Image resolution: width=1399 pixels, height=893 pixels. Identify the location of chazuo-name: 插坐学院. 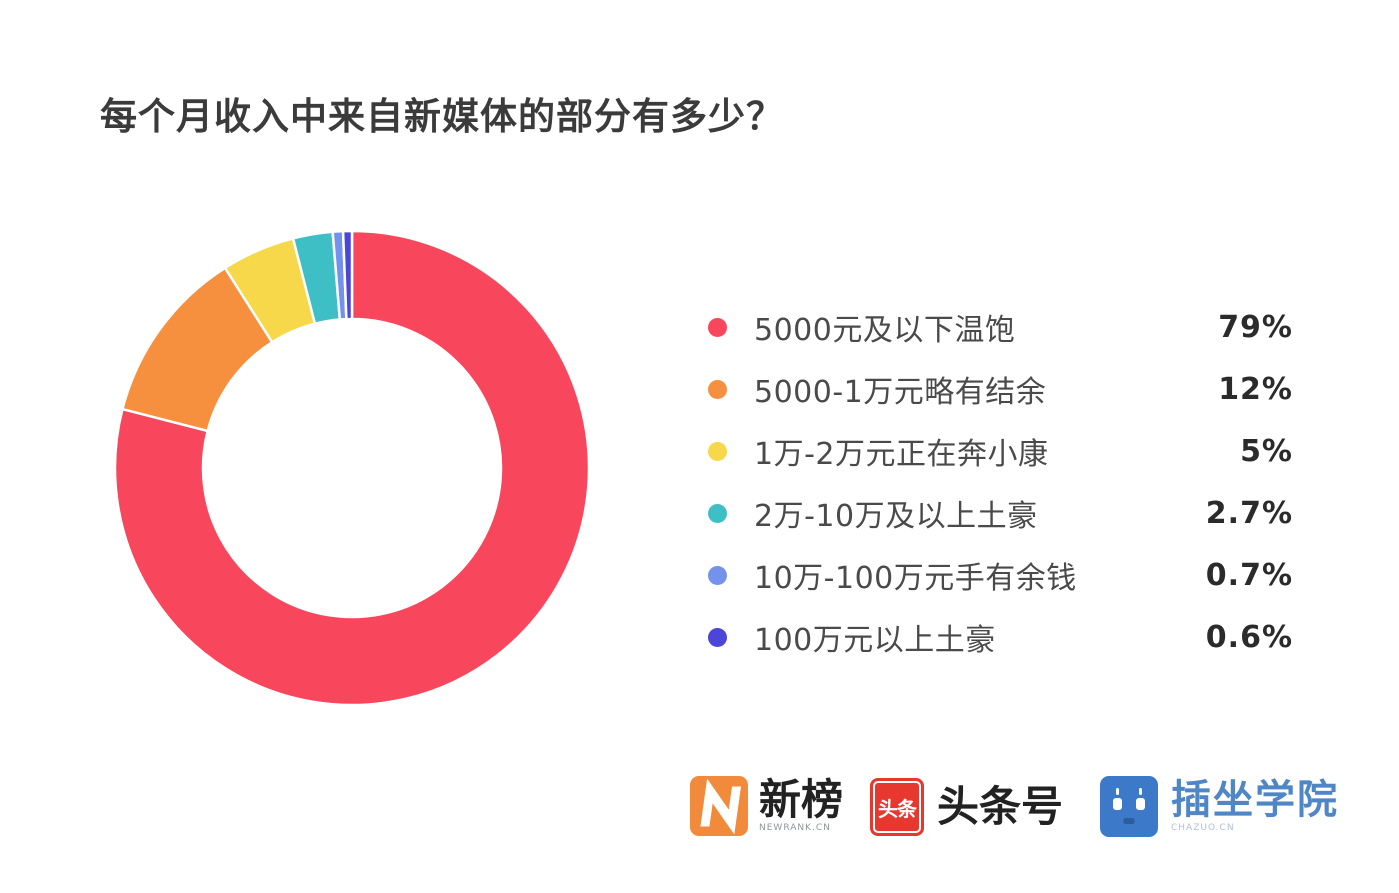
(1255, 800).